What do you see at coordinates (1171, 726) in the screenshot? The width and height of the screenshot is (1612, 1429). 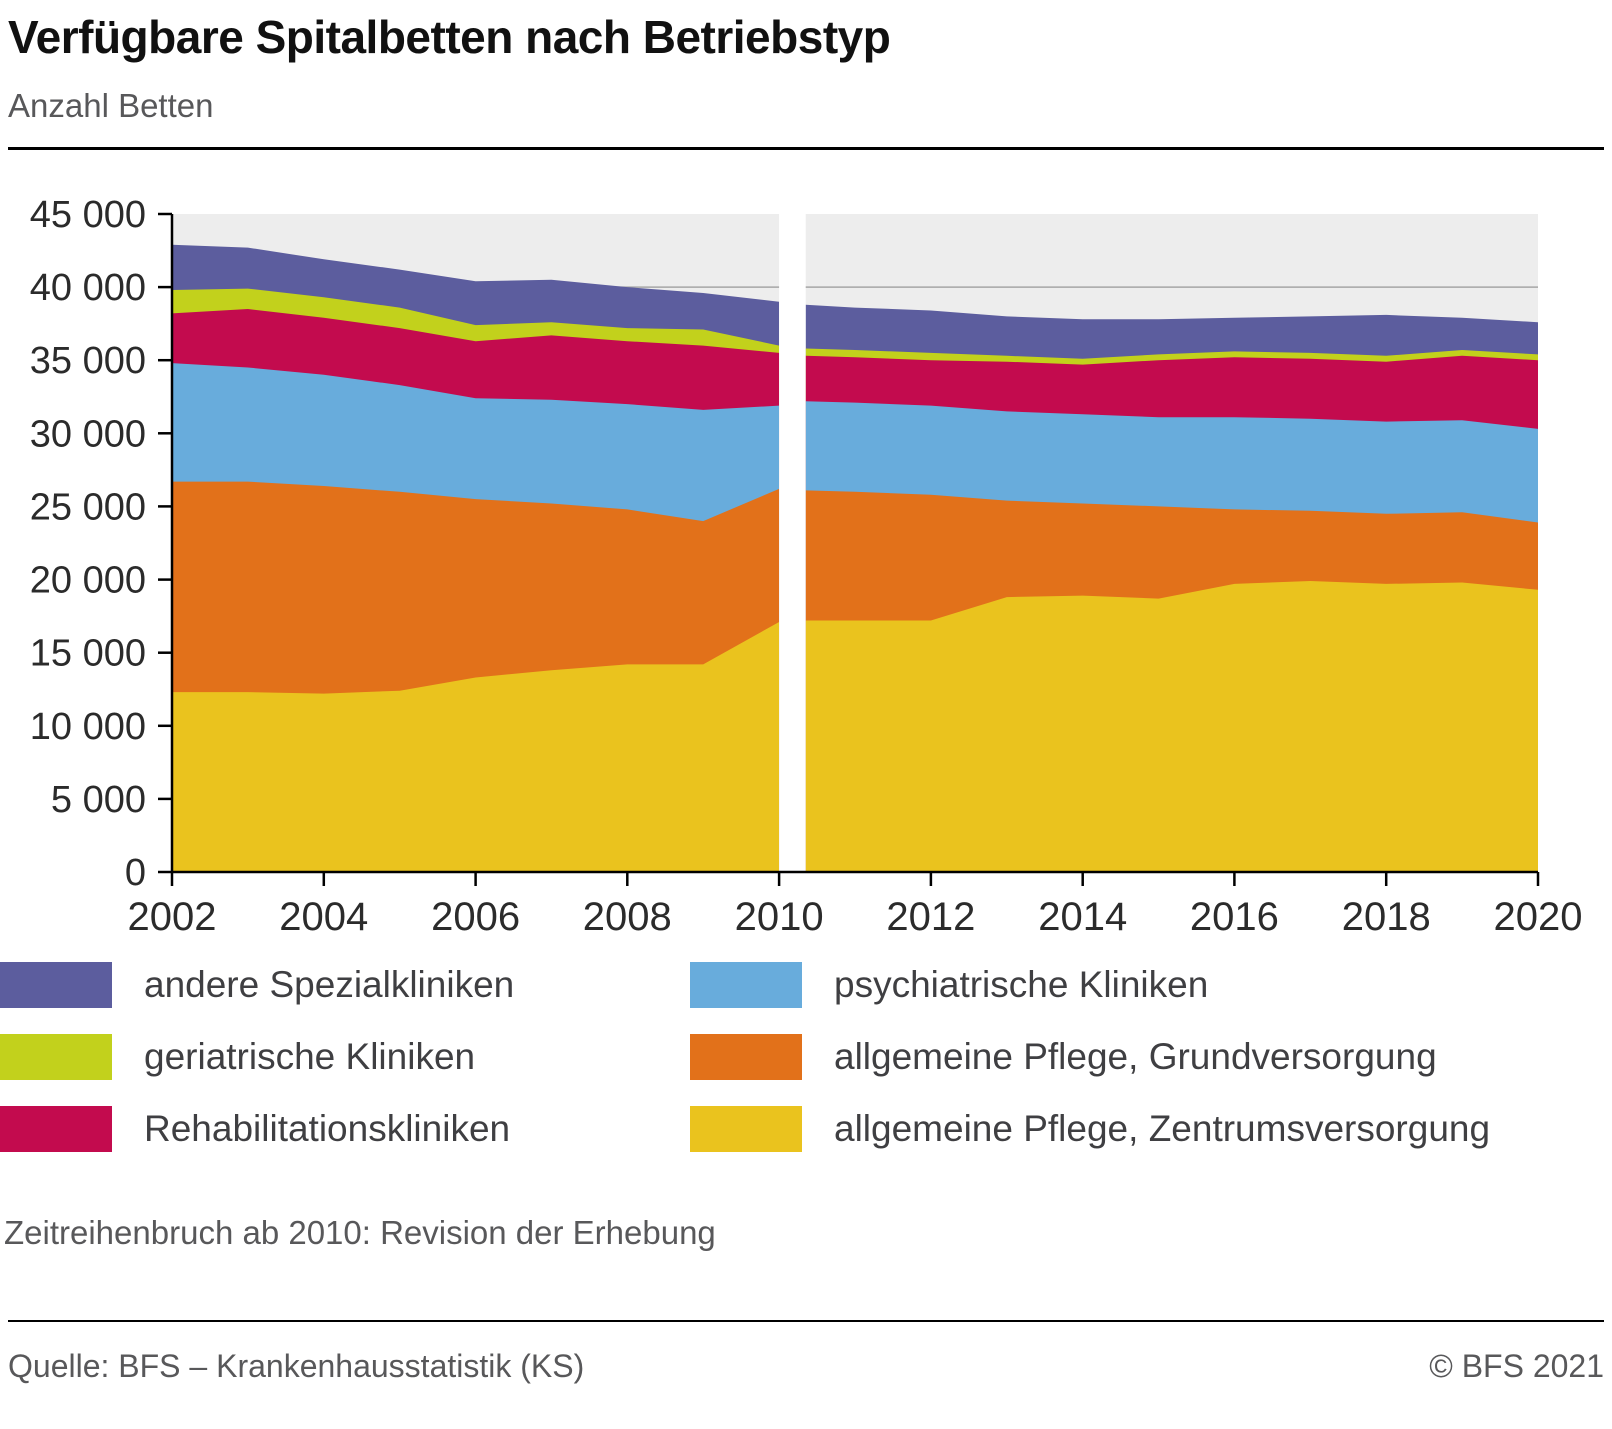 I see `area-allgemeine-pflege-zentrumsversorgung-post` at bounding box center [1171, 726].